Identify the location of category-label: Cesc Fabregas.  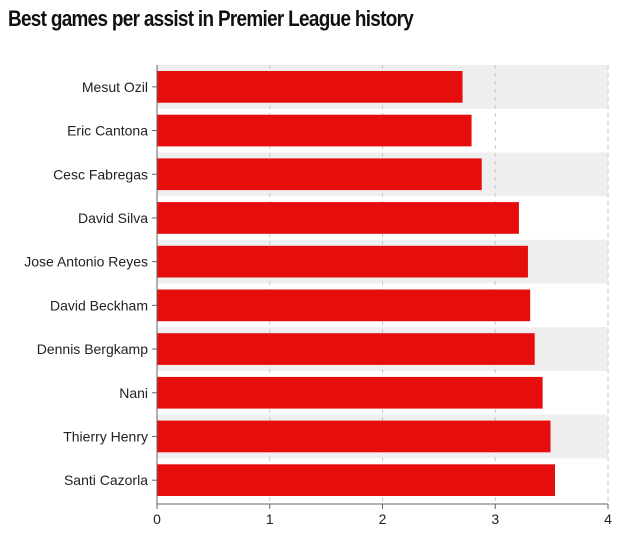
(100, 174).